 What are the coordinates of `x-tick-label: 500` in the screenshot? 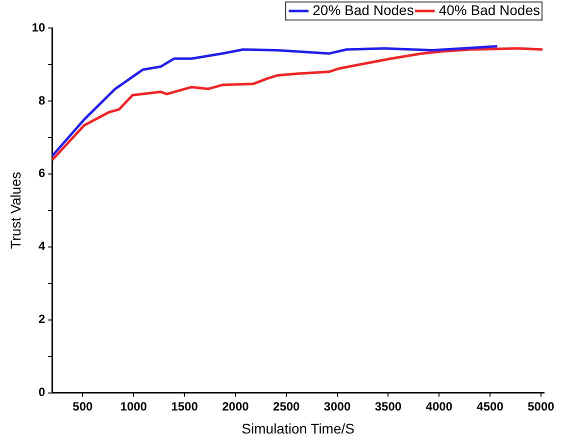 It's located at (83, 406).